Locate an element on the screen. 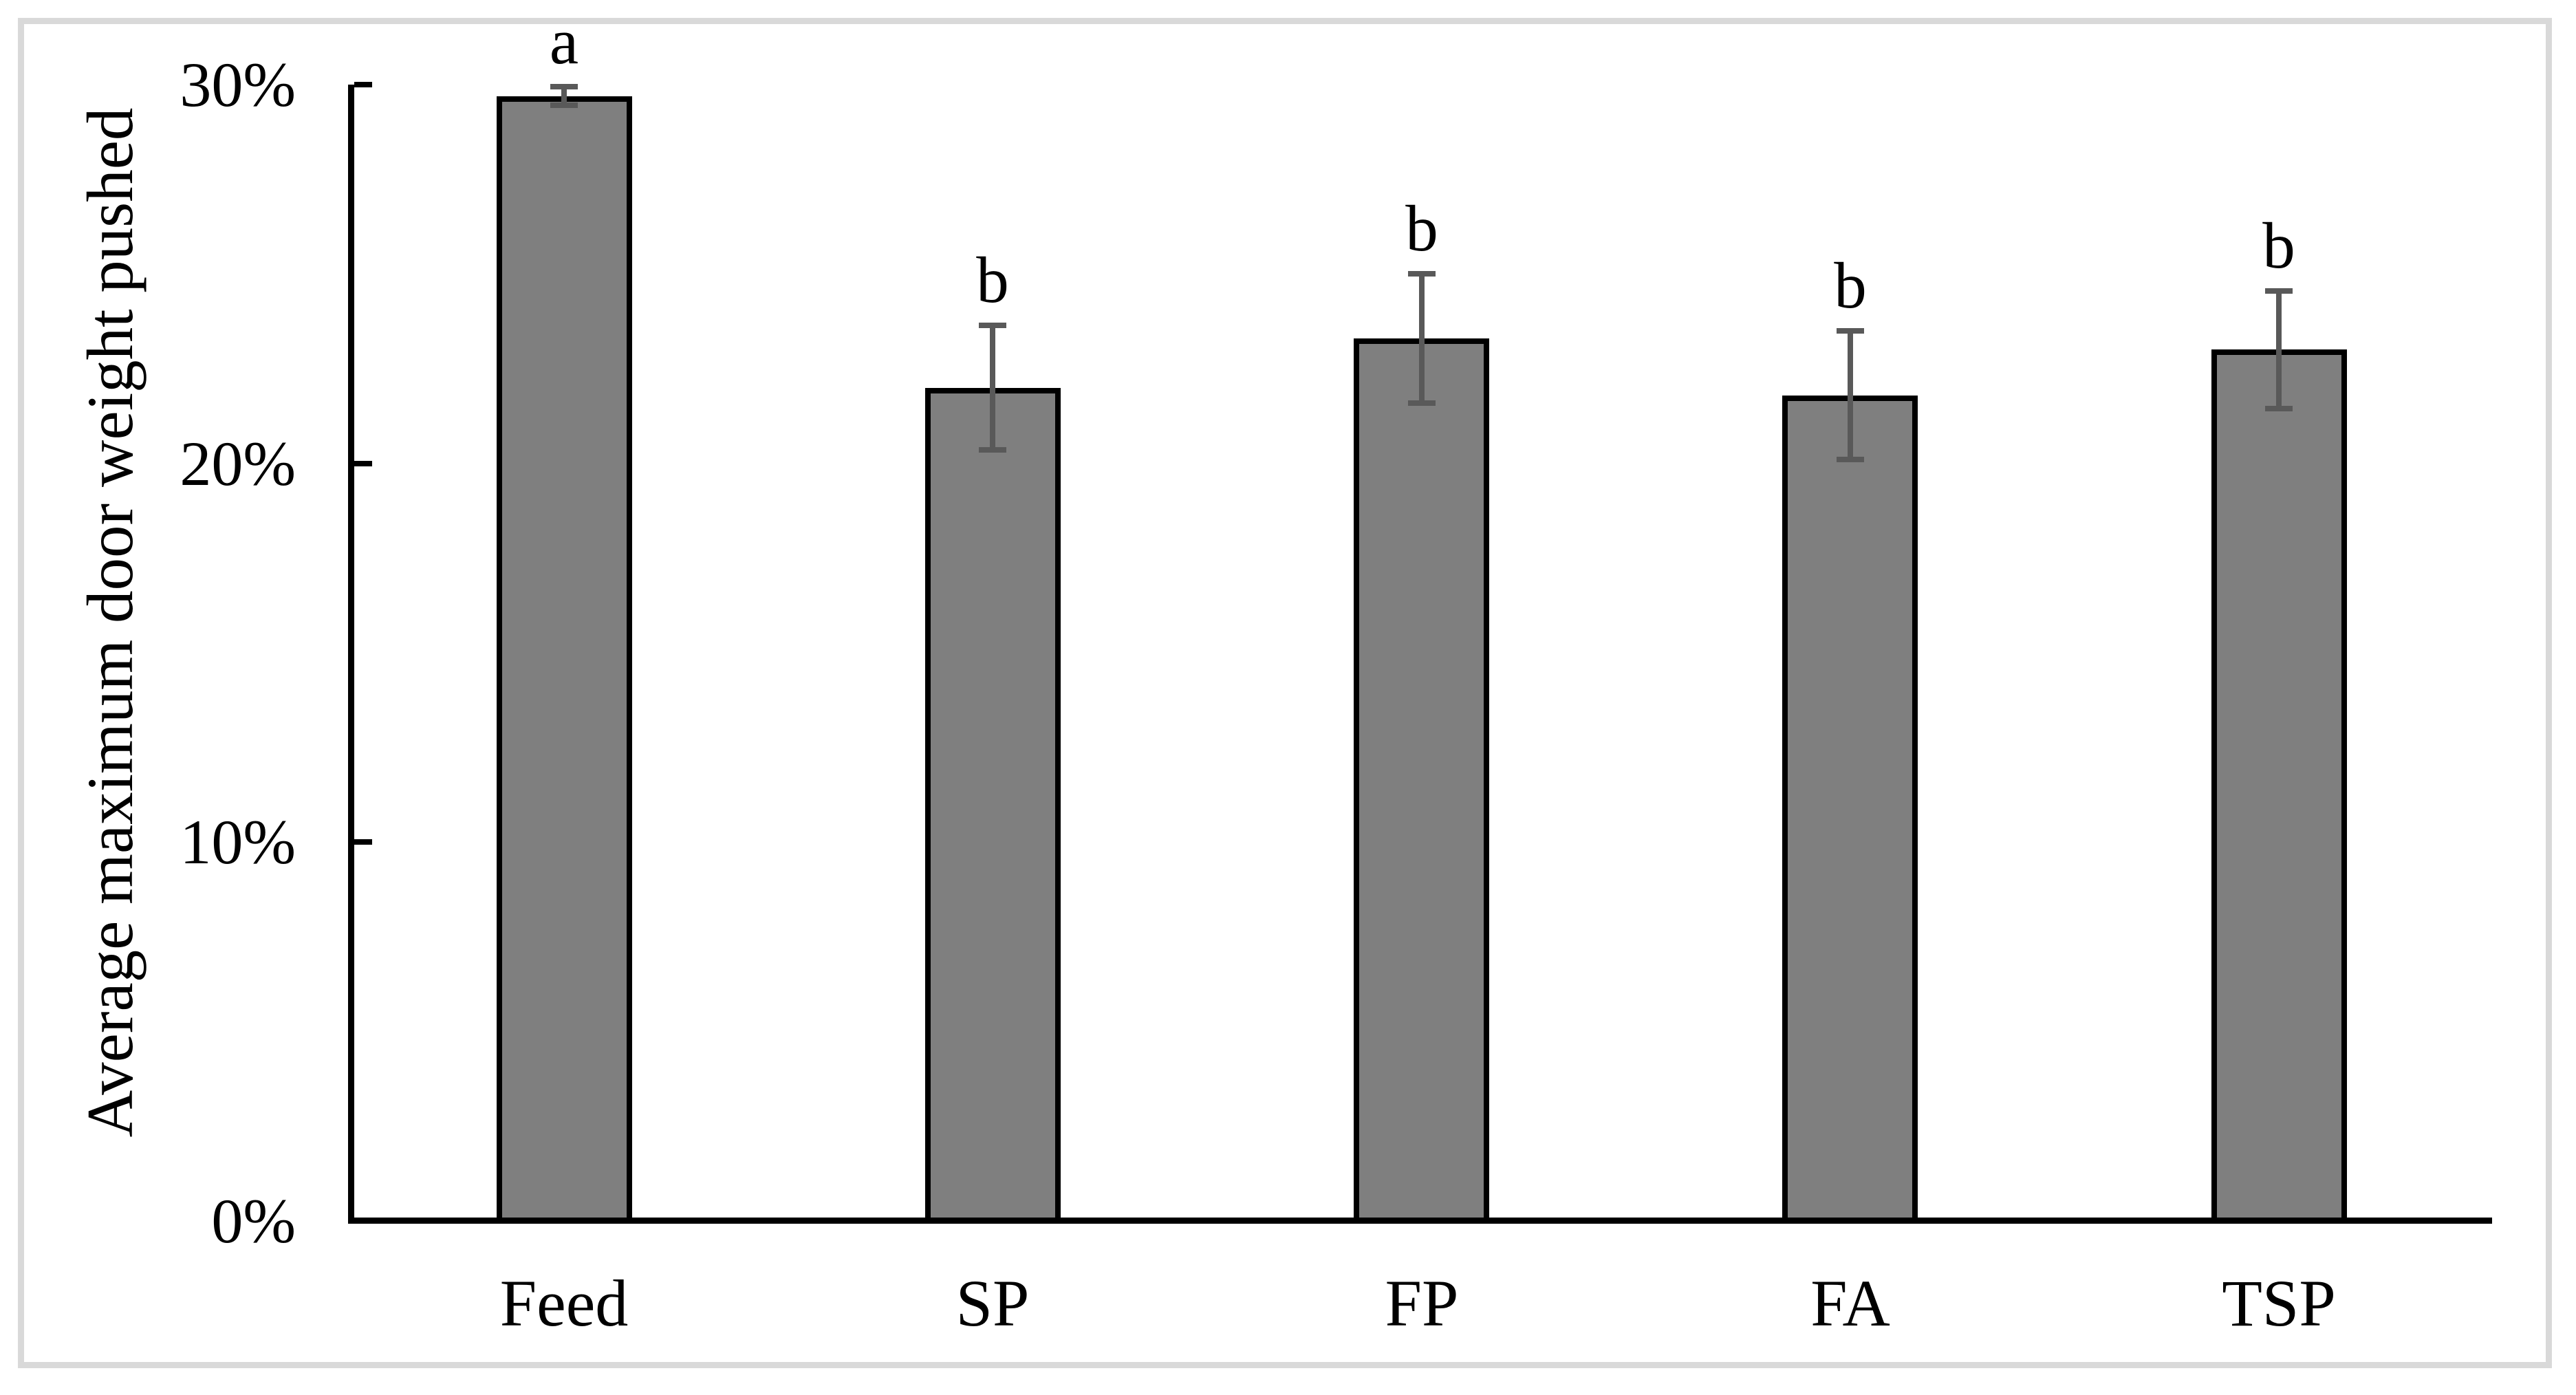 This screenshot has height=1395, width=2576. y-tick-label: 30% is located at coordinates (238, 85).